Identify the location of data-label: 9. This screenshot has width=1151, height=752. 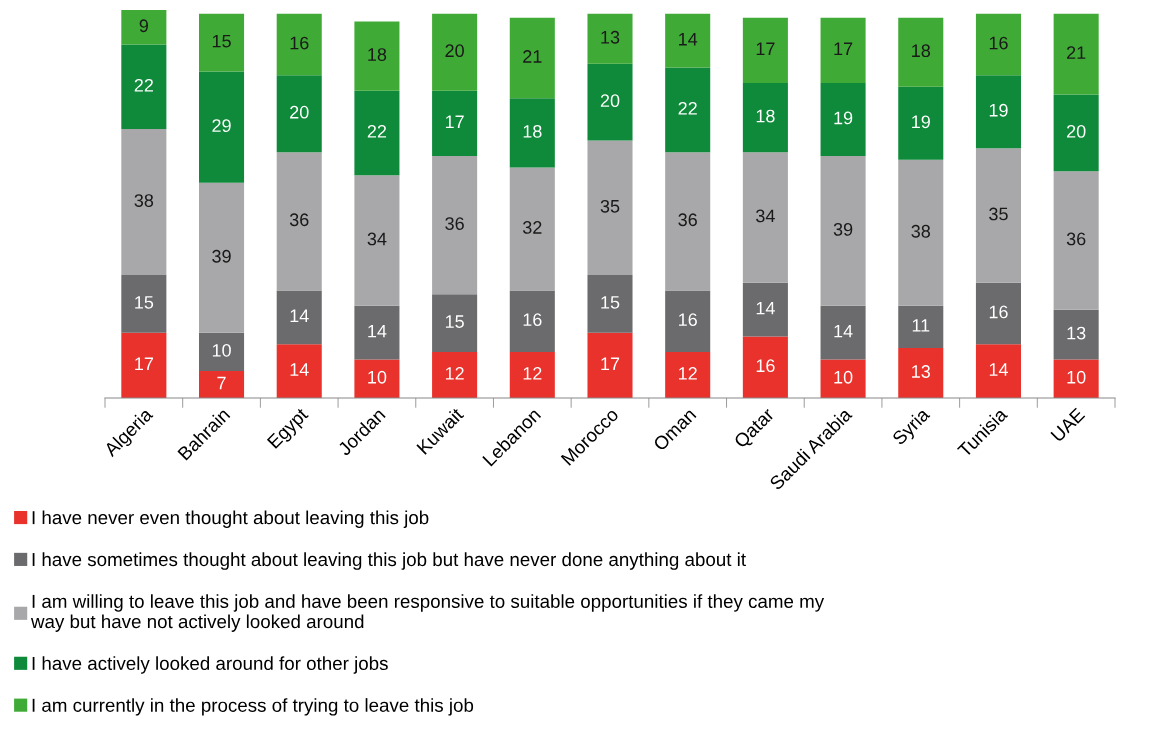
(144, 26).